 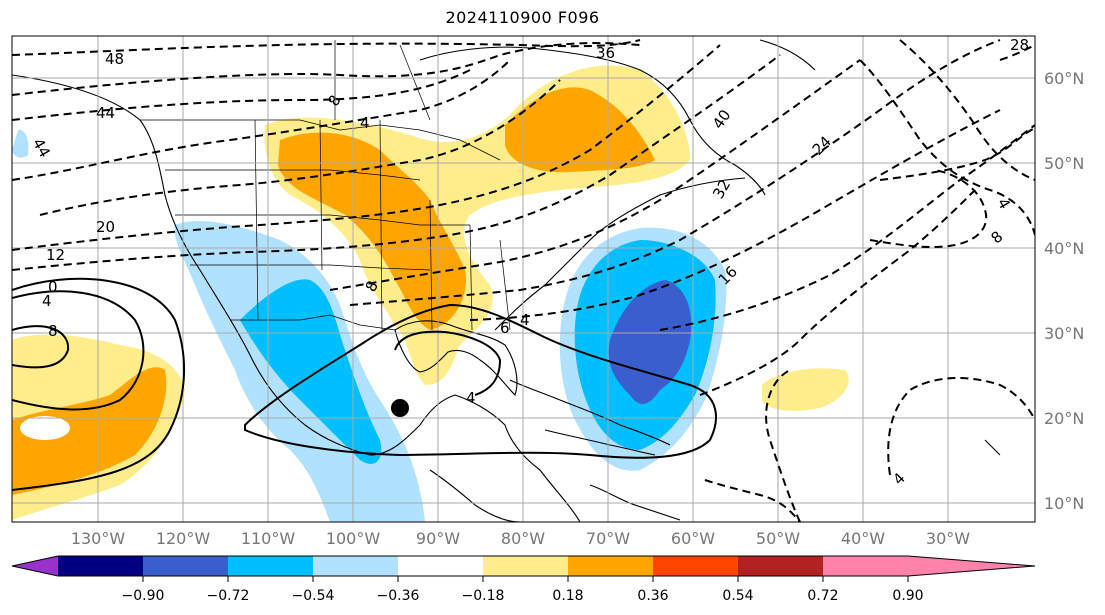 I want to click on contour-label: 12, so click(x=55, y=255).